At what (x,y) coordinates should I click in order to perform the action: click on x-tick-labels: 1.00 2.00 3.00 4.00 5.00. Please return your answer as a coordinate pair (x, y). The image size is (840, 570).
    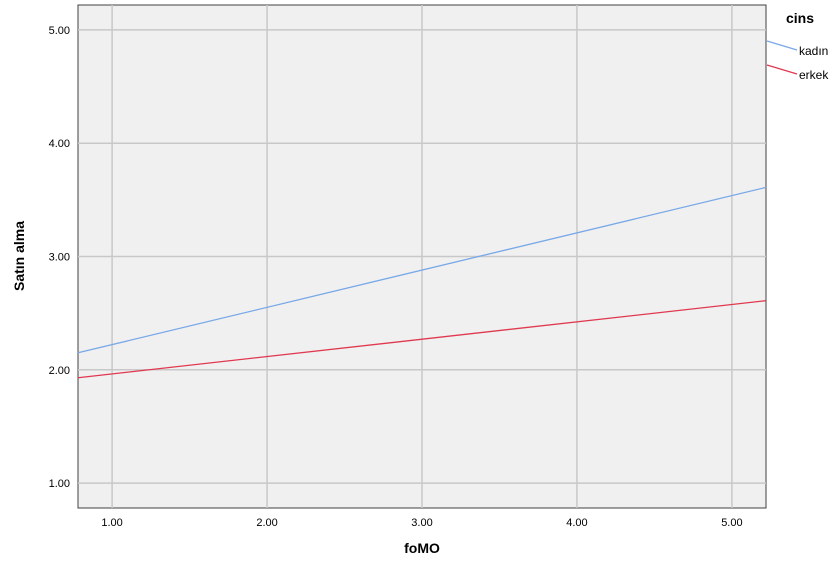
    Looking at the image, I should click on (421, 523).